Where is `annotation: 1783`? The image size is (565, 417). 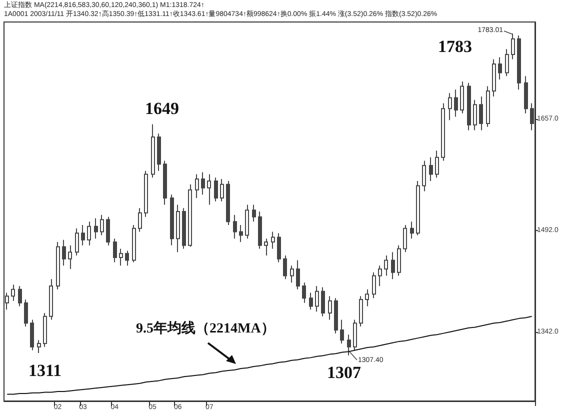 annotation: 1783 is located at coordinates (455, 46).